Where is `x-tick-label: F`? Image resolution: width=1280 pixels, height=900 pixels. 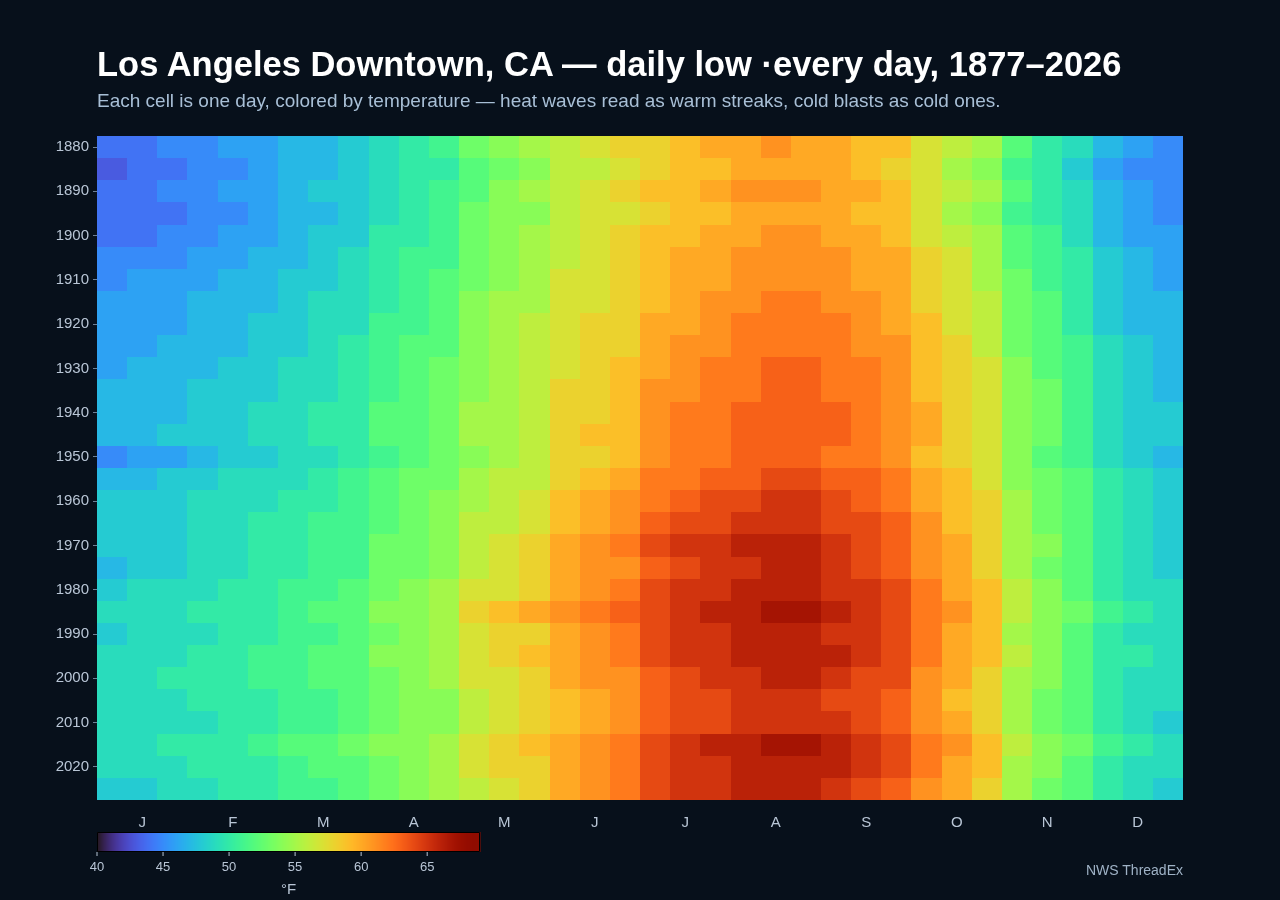 x-tick-label: F is located at coordinates (233, 822).